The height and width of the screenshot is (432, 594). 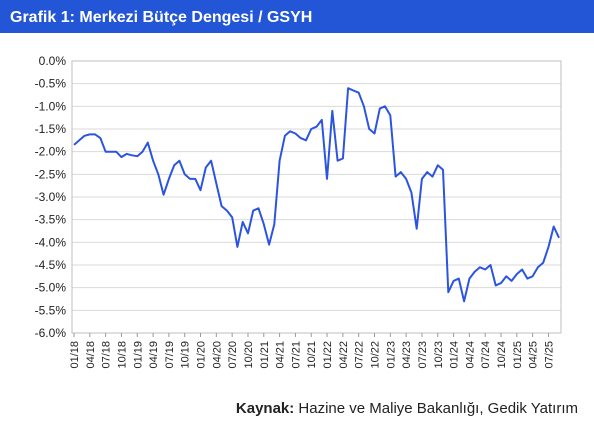 I want to click on x-tick-label: 04/22, so click(x=344, y=355).